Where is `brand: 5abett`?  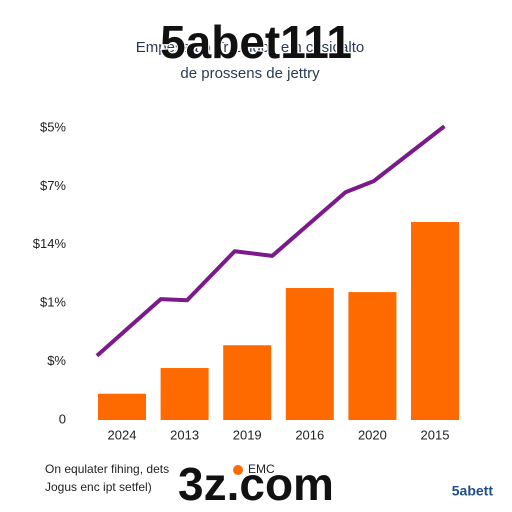
brand: 5abett is located at coordinates (473, 491).